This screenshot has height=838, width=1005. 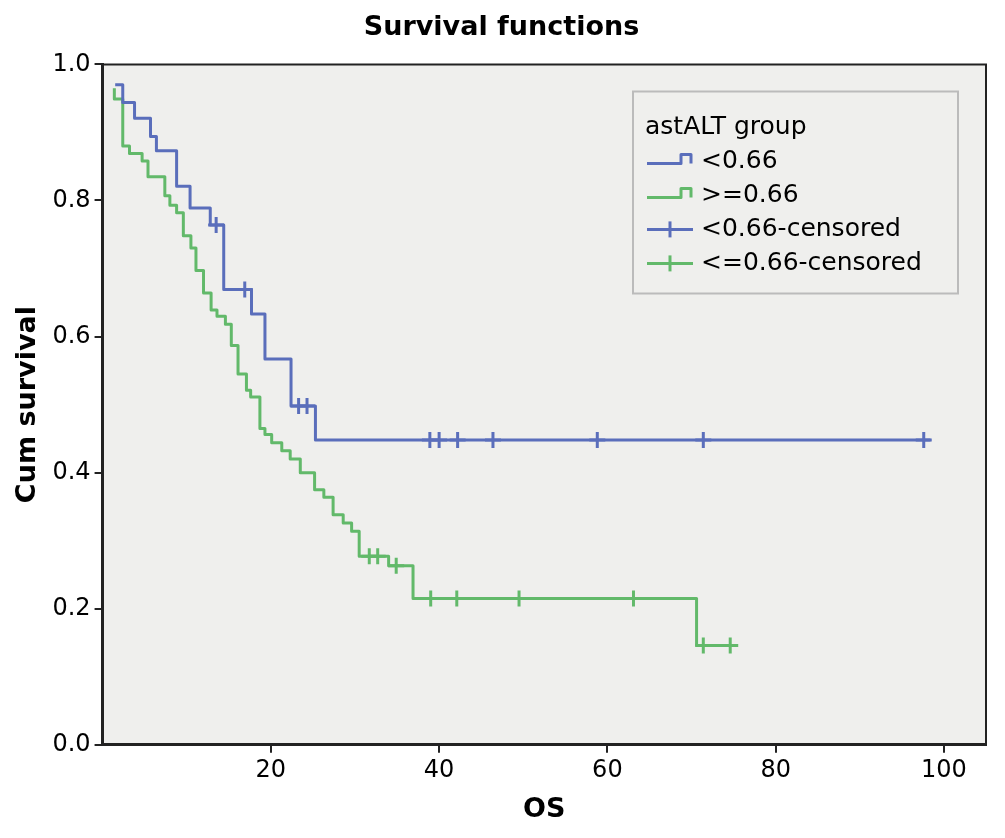 I want to click on legend-label: <=0.66-censored, so click(x=811, y=261).